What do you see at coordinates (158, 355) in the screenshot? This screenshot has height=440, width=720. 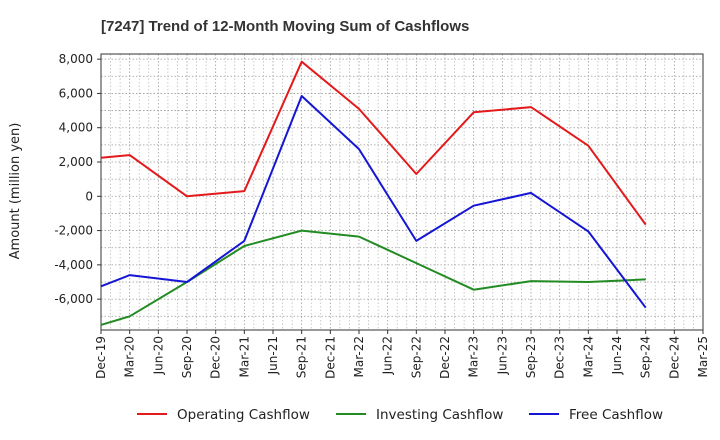 I see `x-tick-label: Jun-20` at bounding box center [158, 355].